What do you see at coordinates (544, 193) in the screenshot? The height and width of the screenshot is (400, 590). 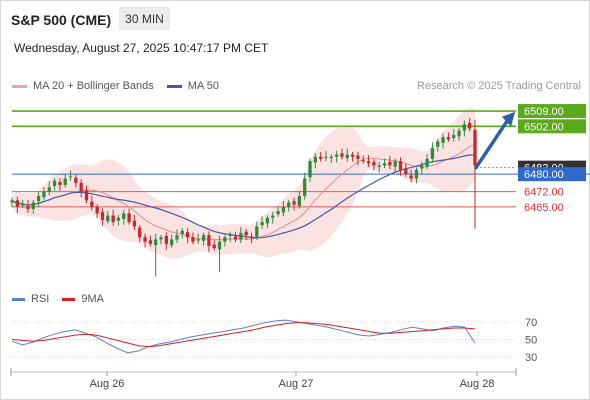 I see `support-level-label: 6472.00` at bounding box center [544, 193].